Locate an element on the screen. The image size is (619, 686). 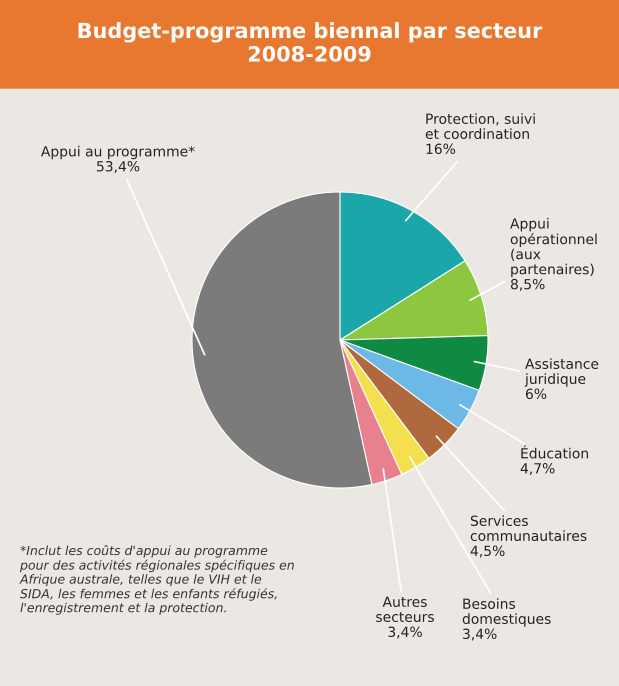
data-label: 16% is located at coordinates (441, 149).